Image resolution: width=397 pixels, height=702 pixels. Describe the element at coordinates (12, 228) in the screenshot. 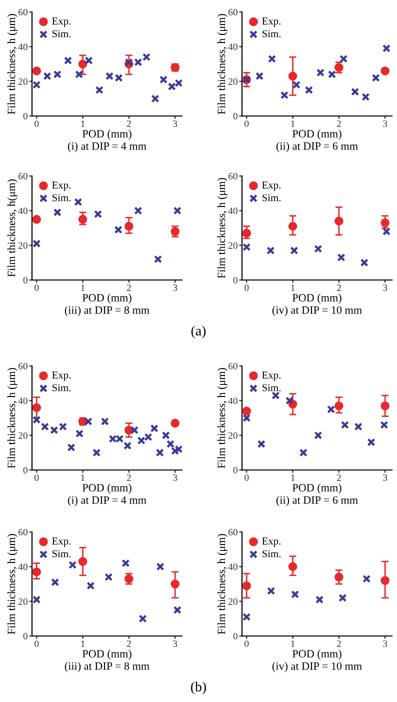

I see `y-axis-title: Film thickness, h(μm)` at that location.